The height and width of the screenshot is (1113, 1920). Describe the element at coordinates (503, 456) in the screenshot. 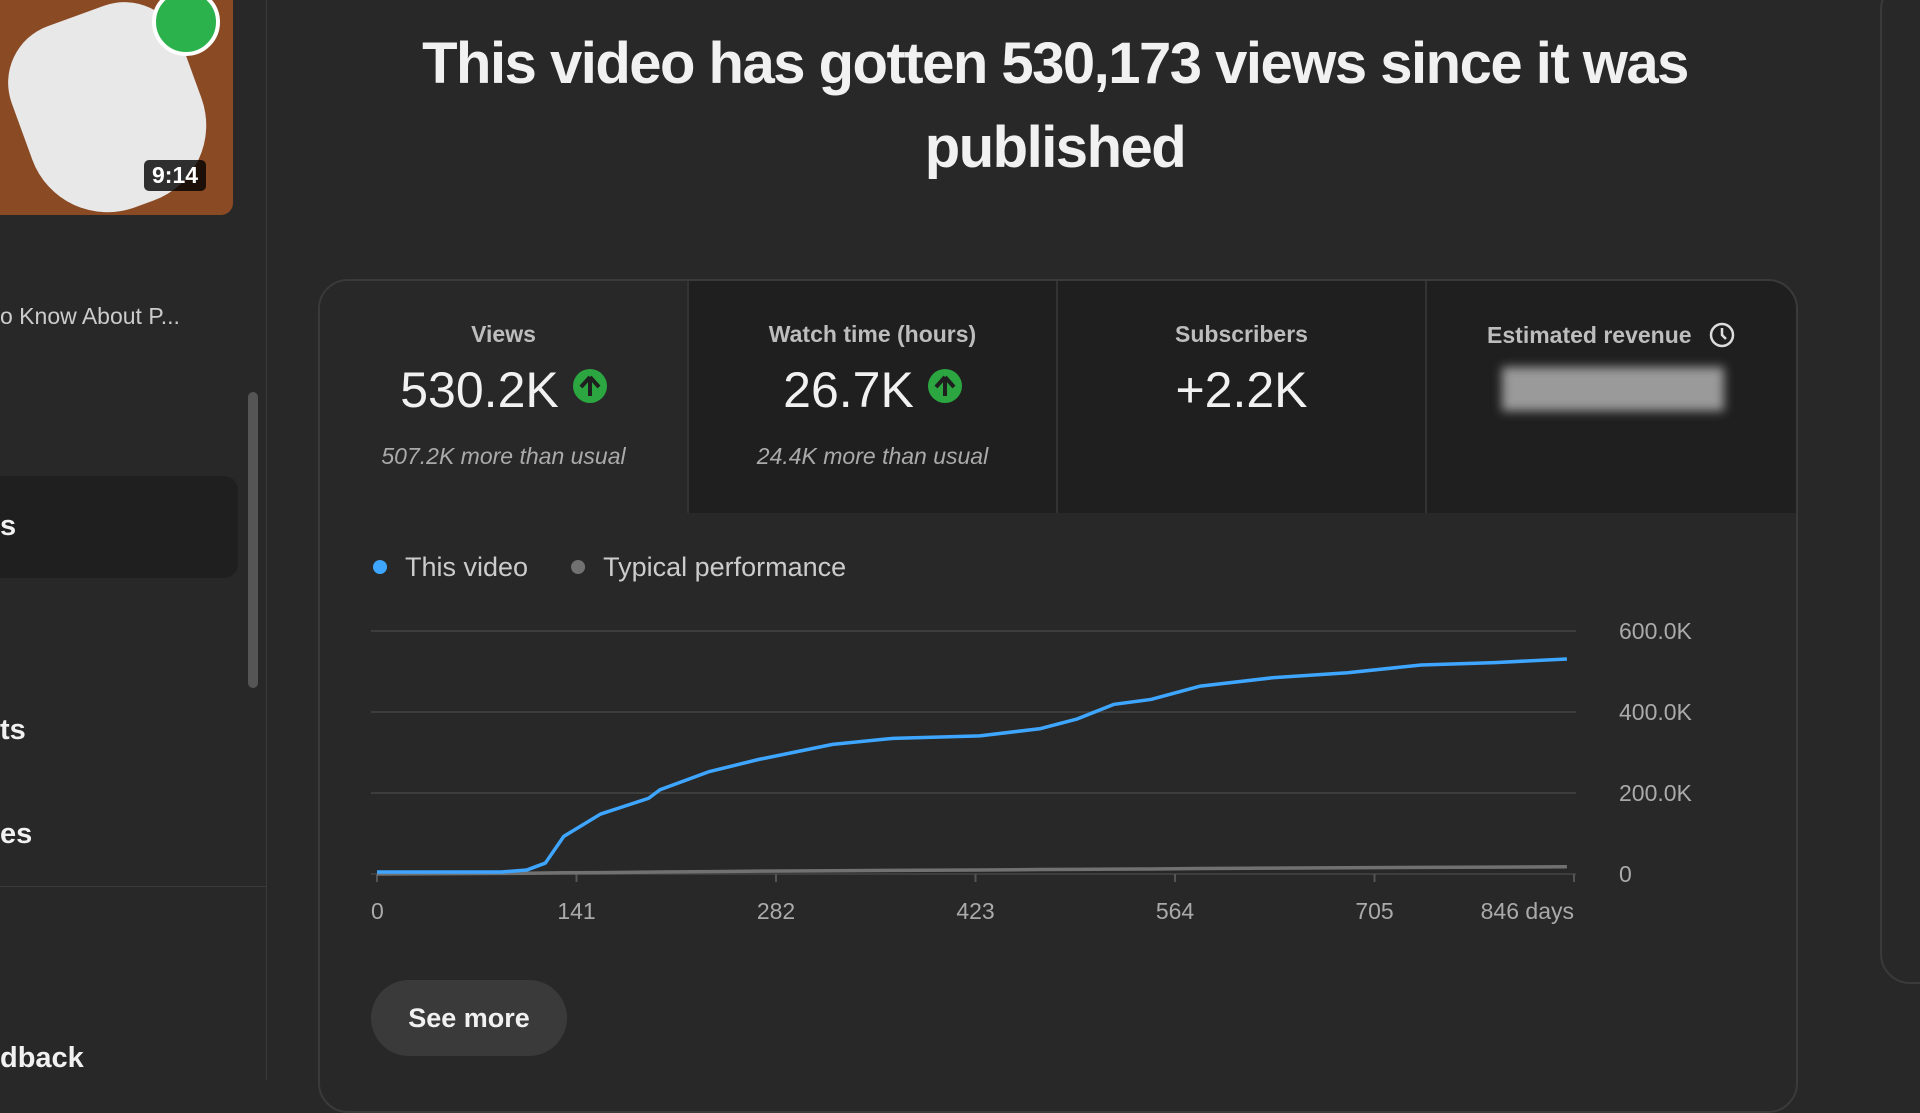

I see `stat-note: 507.2K more than usual` at that location.